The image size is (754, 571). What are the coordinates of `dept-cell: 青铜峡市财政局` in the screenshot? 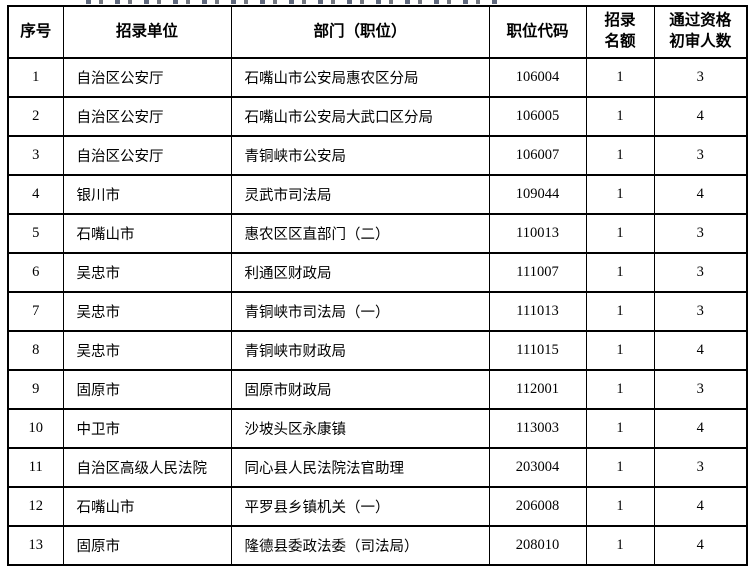 It's located at (360, 350).